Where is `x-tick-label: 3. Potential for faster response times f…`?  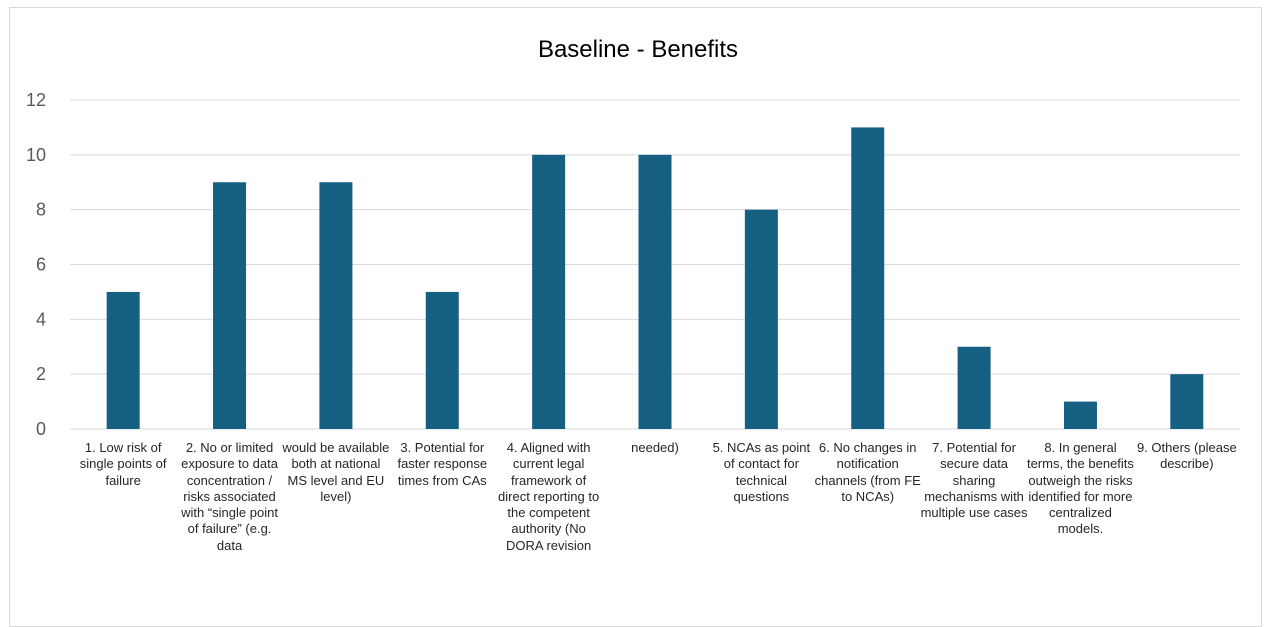 x-tick-label: 3. Potential for faster response times f… is located at coordinates (442, 464).